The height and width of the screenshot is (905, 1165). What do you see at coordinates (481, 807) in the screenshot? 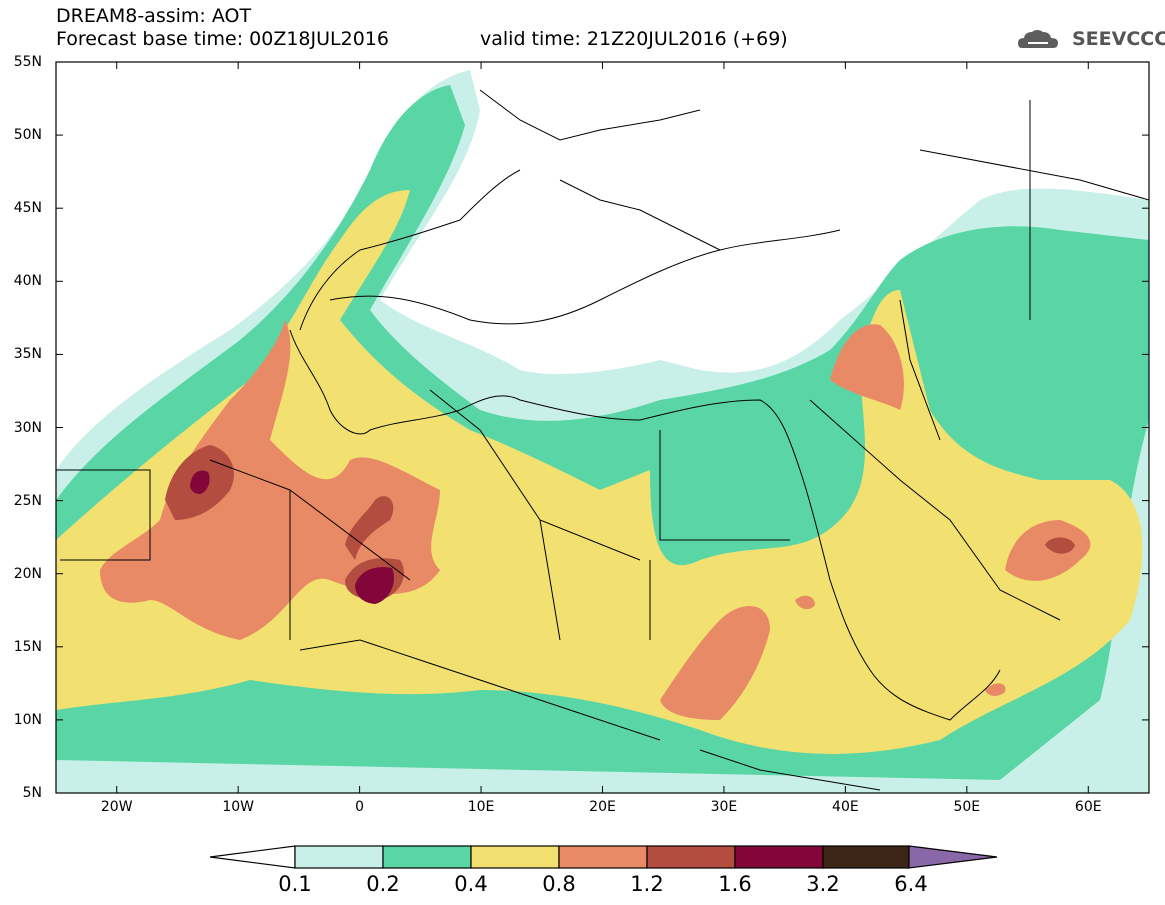
I see `lon-label: 10E` at bounding box center [481, 807].